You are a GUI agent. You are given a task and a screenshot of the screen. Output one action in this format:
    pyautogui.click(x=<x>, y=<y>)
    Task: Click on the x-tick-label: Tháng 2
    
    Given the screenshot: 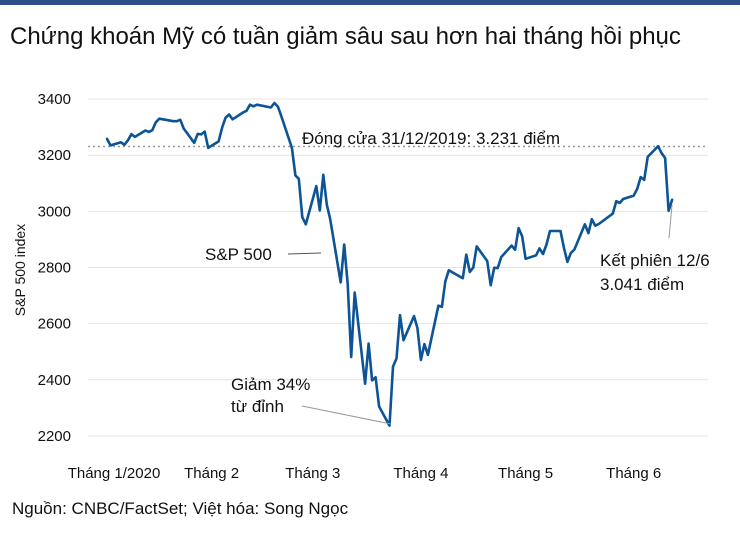 What is the action you would take?
    pyautogui.click(x=211, y=473)
    